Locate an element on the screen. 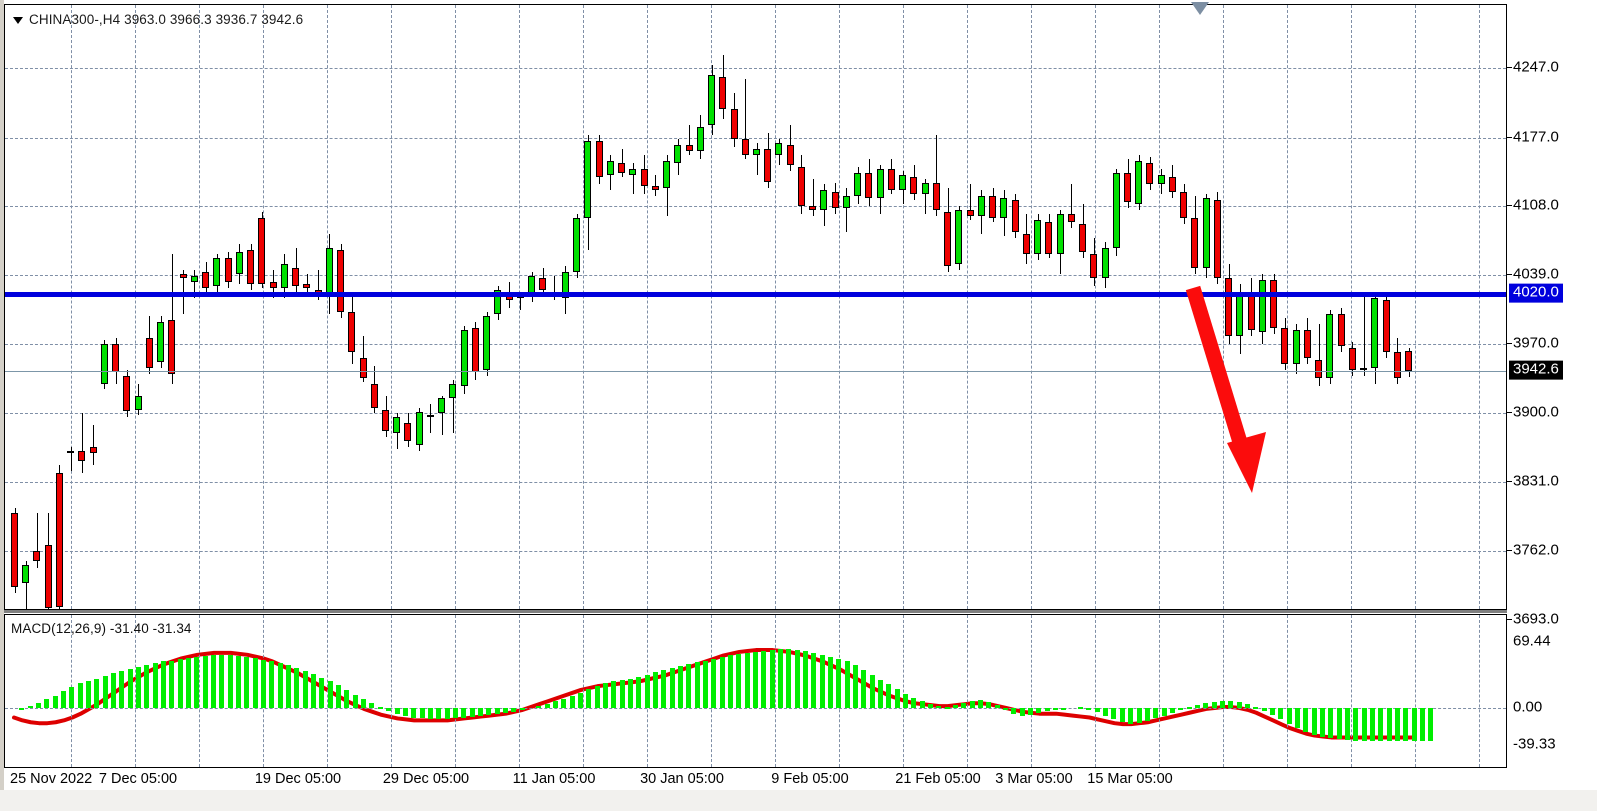 This screenshot has height=811, width=1597. macd-axis: 69.44 0.00 -39.33 is located at coordinates (1552, 691).